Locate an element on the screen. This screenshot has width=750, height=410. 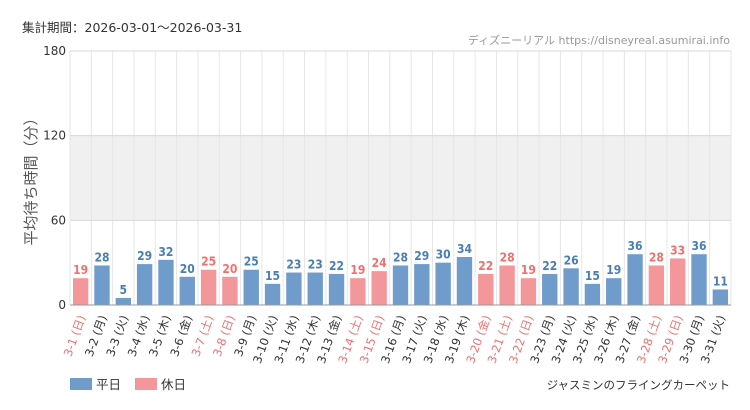
bar-value-label: 26 is located at coordinates (571, 260).